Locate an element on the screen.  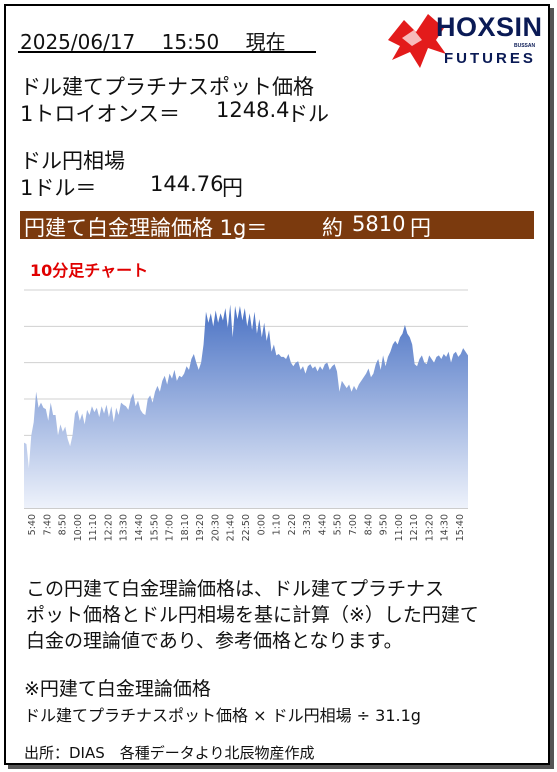
x-tick-label: 0:00 is located at coordinates (261, 524).